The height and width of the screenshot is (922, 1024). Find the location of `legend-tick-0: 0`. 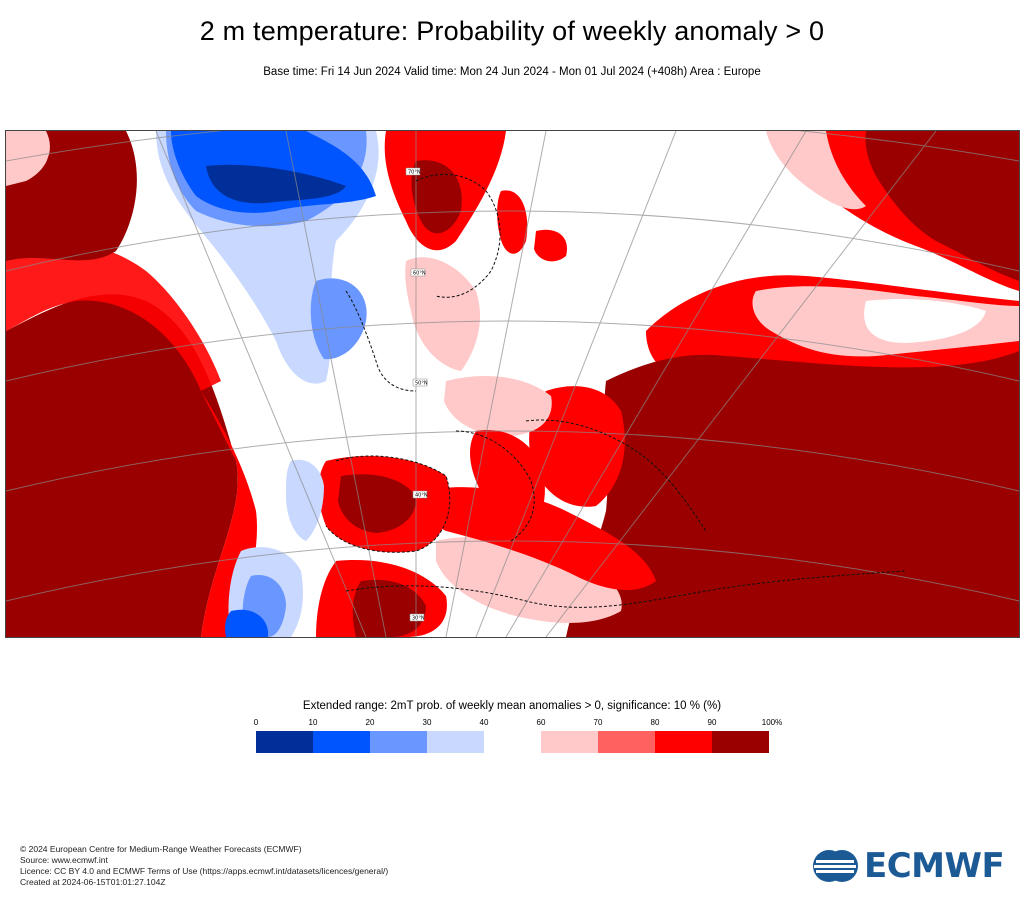

legend-tick-0: 0 is located at coordinates (256, 722).